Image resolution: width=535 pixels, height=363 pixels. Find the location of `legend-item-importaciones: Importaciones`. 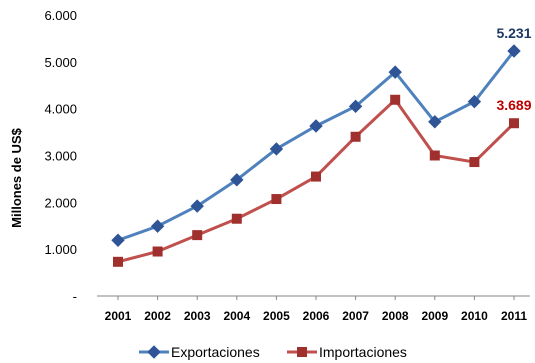

legend-item-importaciones: Importaciones is located at coordinates (347, 352).